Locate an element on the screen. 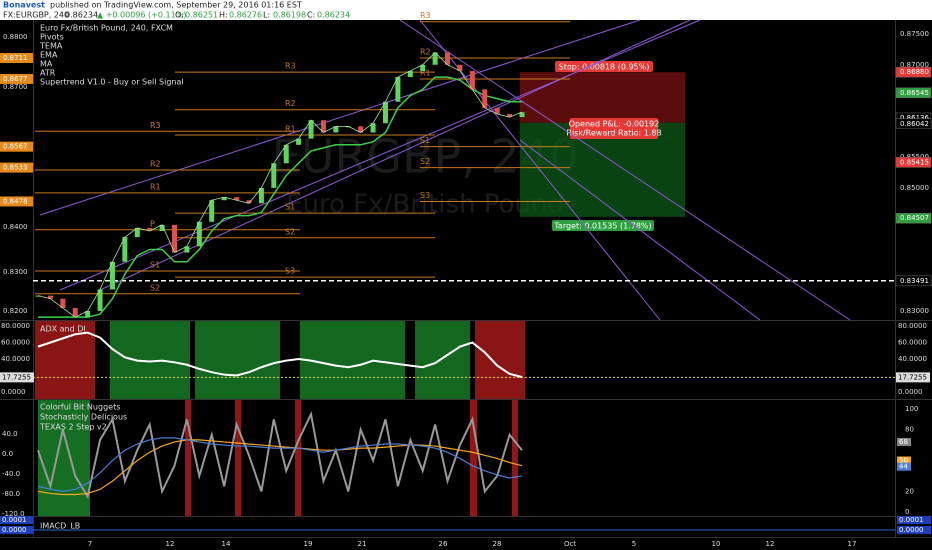  pnl-label-bg is located at coordinates (614, 128).